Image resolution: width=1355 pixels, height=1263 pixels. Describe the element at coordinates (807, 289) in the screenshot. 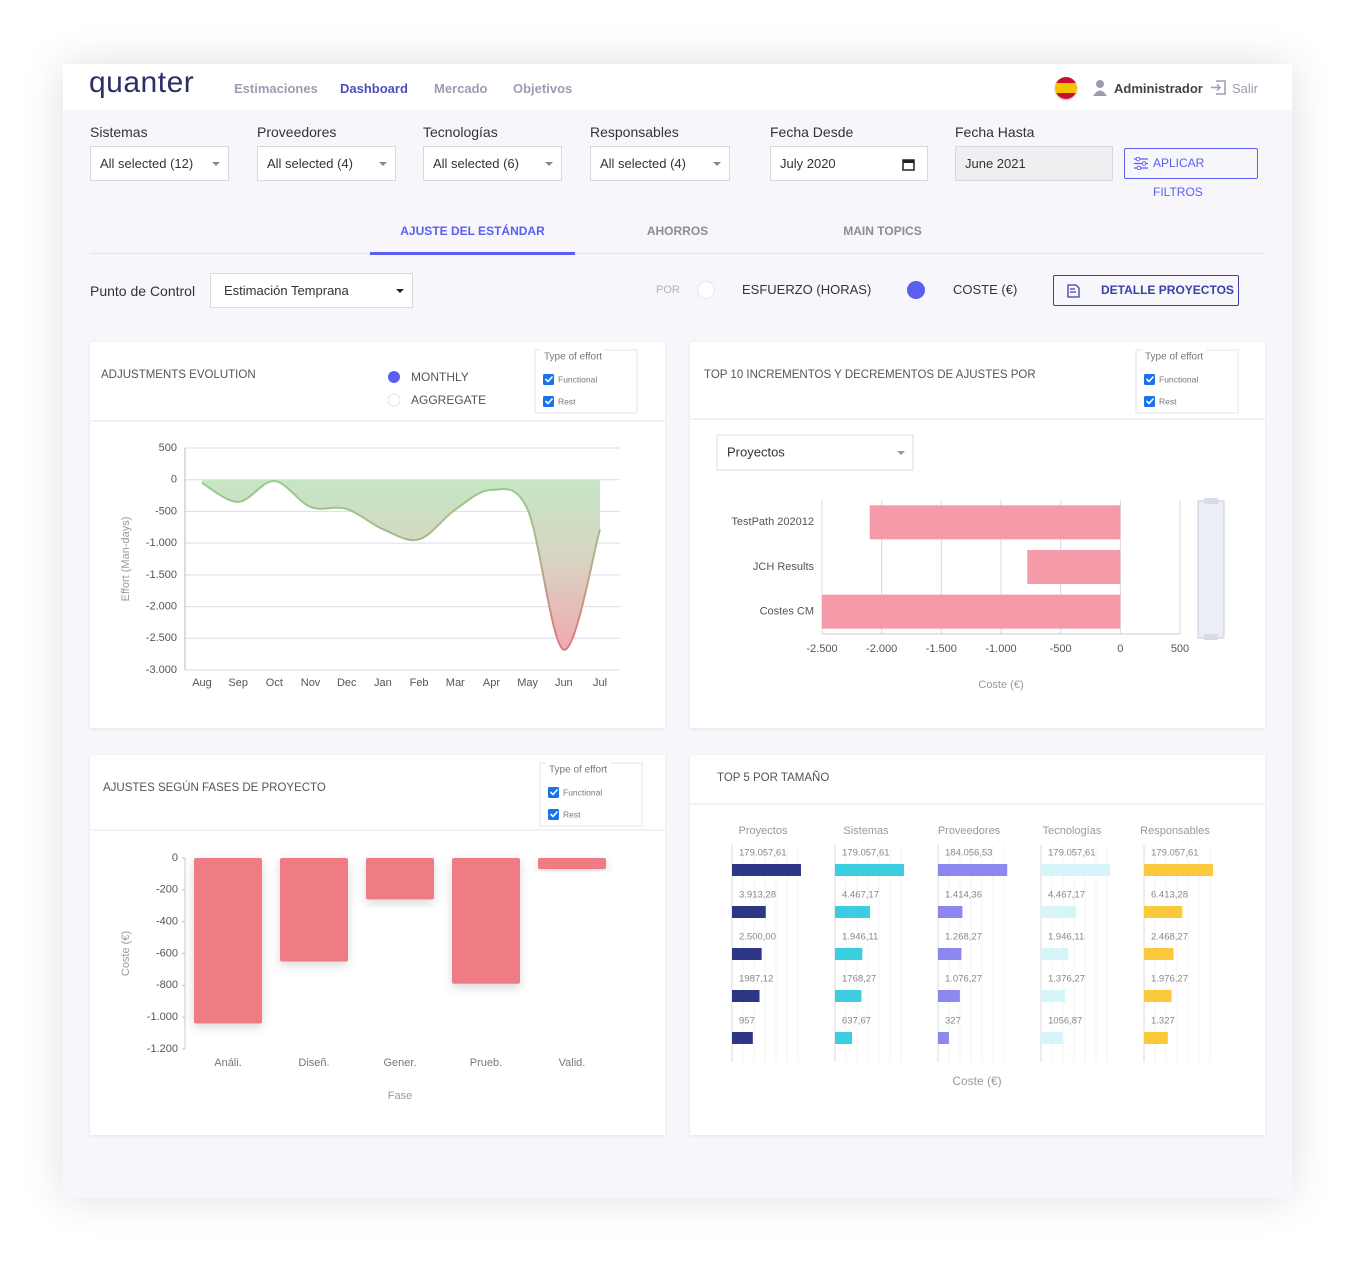

I see `radio-label: ESFUERZO (HORAS)` at that location.